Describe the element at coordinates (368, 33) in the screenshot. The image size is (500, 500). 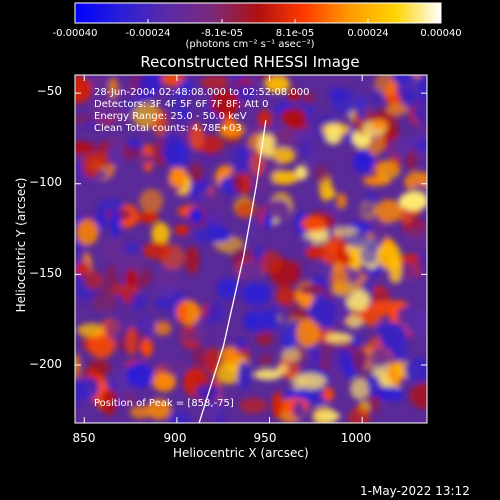
I see `colorbar-tick-label: 0.00024` at that location.